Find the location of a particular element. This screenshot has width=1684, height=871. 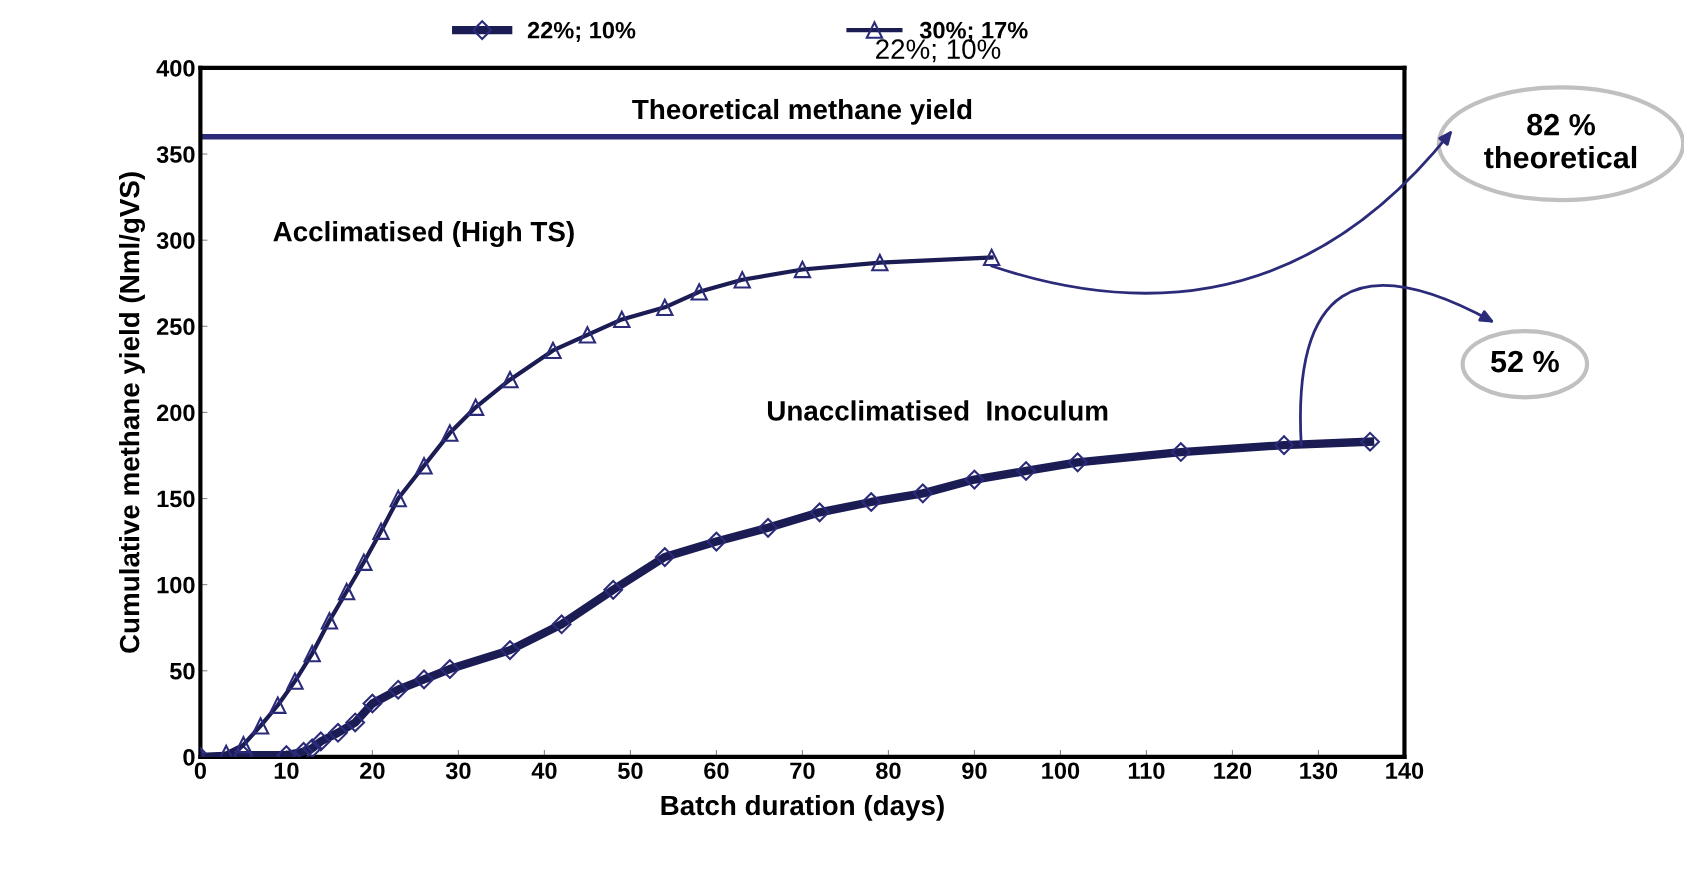

x-tick-label: 80 is located at coordinates (888, 771).